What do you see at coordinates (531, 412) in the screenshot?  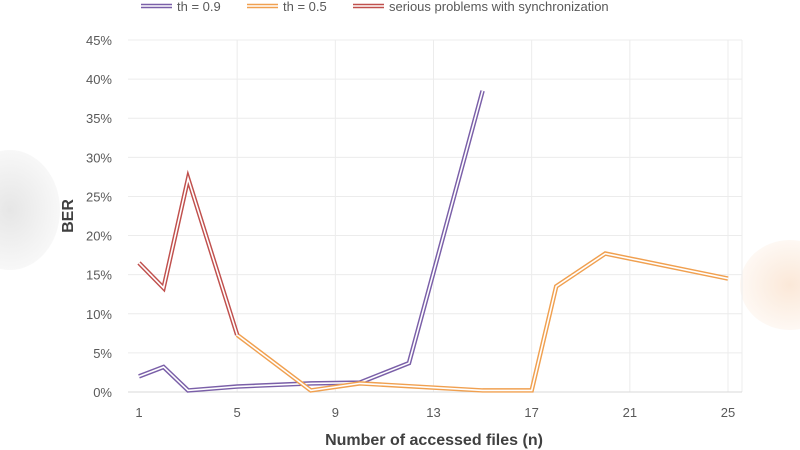 I see `x-tick-label: 17` at bounding box center [531, 412].